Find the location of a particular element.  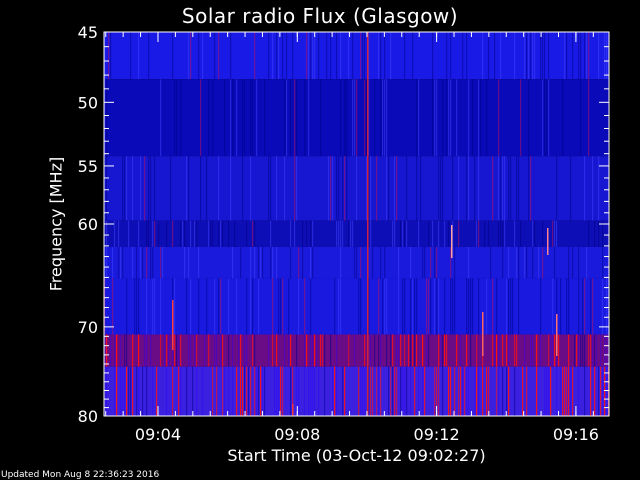

band-3-streaks is located at coordinates (355, 233).